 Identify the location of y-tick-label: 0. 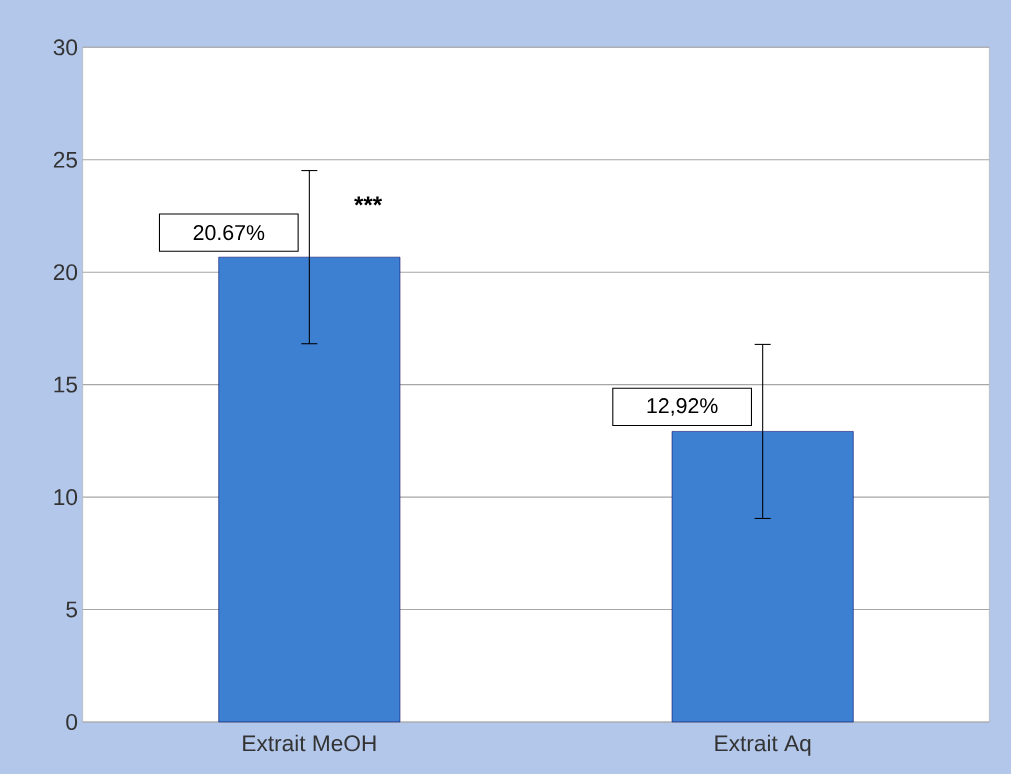
(72, 722).